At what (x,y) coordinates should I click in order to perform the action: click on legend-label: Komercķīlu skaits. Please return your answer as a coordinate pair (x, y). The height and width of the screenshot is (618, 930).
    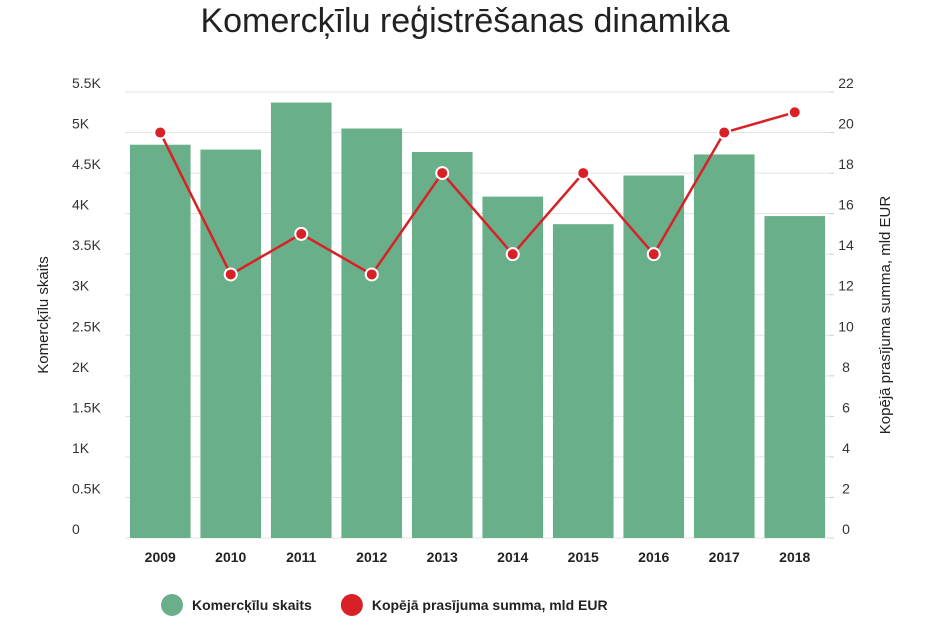
    Looking at the image, I should click on (252, 605).